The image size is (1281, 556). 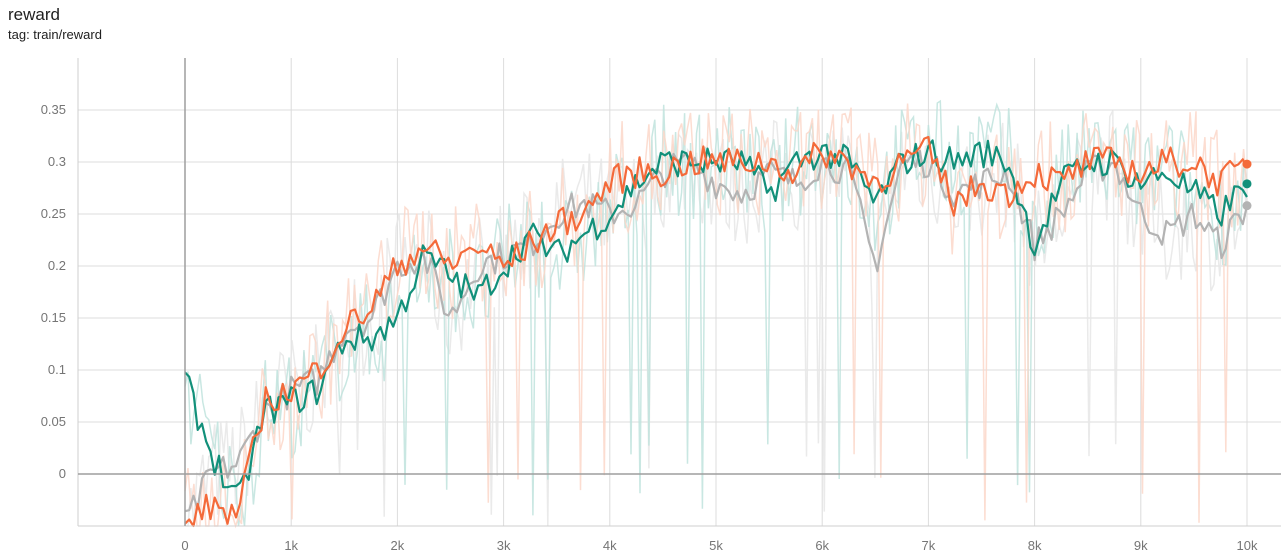 I want to click on x-tick-label: 4k, so click(x=610, y=545).